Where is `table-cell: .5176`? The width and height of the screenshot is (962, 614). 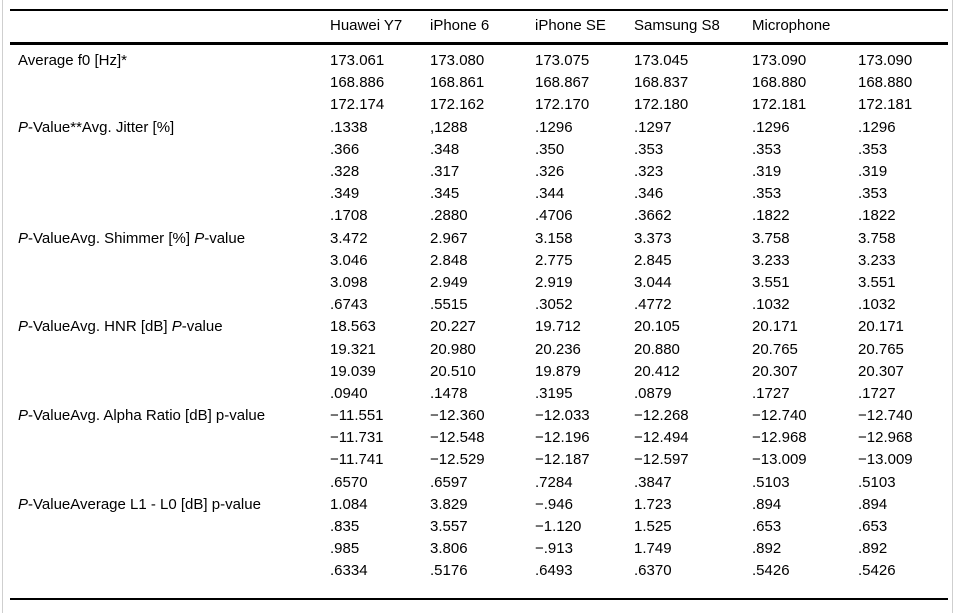
table-cell: .5176 is located at coordinates (449, 571).